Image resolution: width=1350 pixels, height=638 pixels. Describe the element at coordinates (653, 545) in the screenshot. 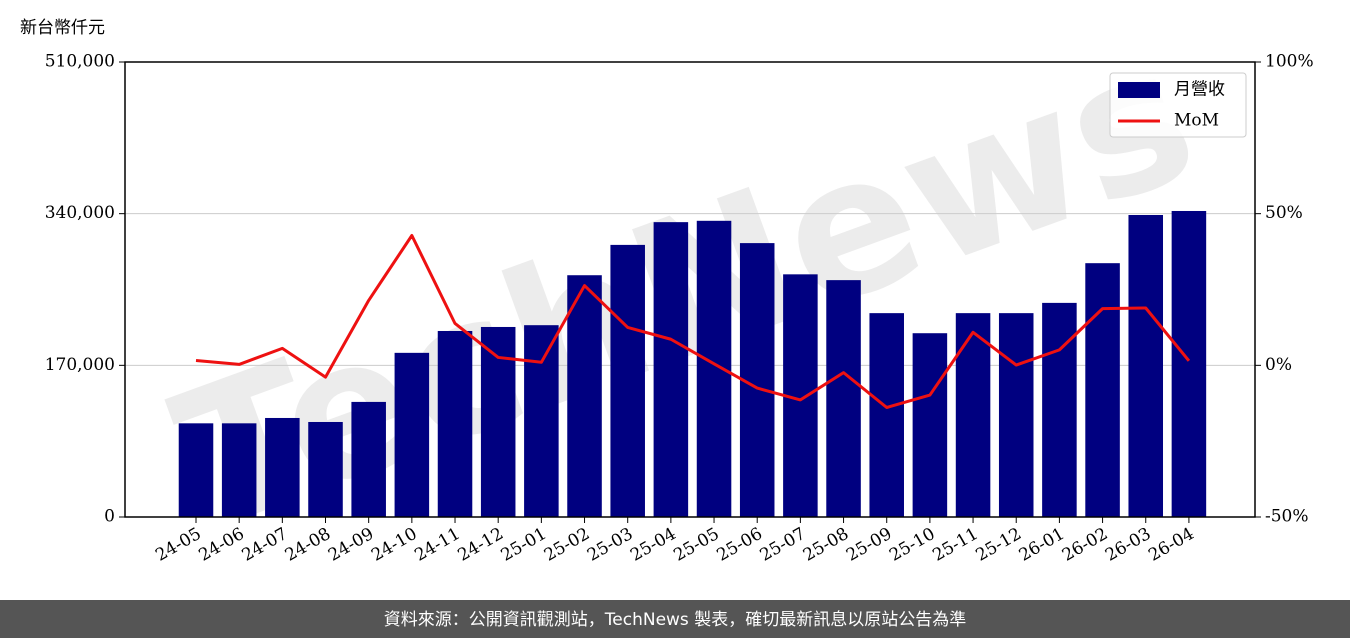

I see `x-tick-label: 25-04` at that location.